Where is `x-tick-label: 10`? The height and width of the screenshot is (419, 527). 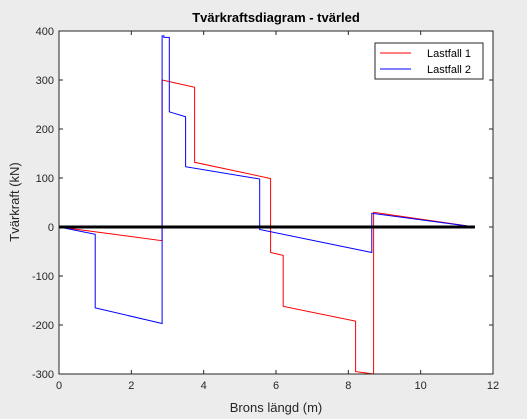 x-tick-label: 10 is located at coordinates (421, 386).